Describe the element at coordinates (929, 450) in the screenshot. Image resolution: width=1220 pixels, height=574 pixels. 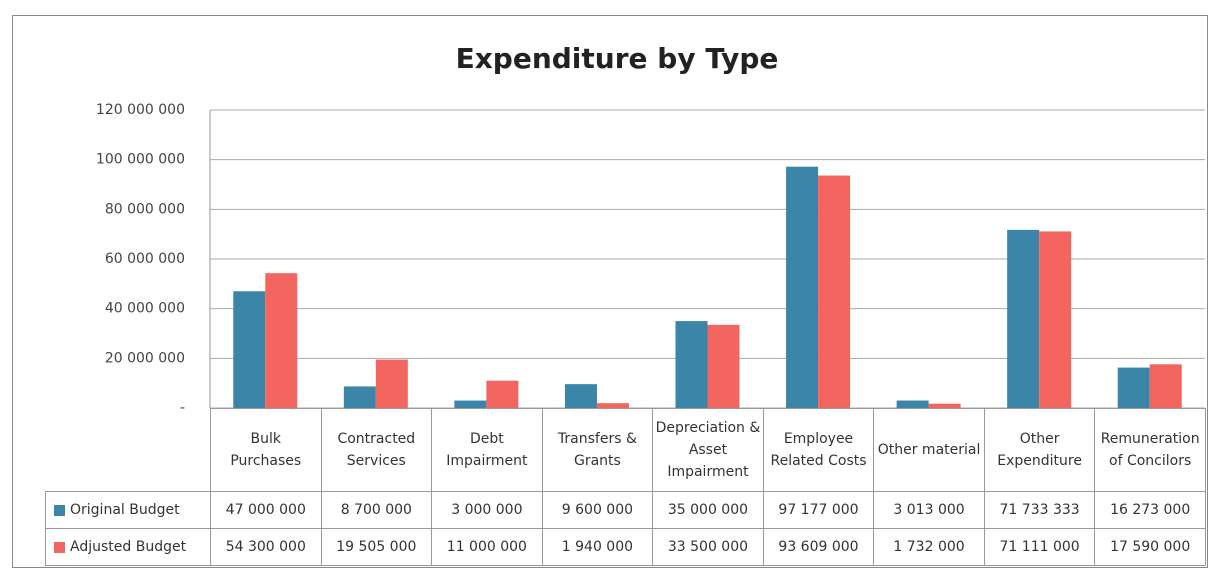
I see `x-tick-label: Other material` at that location.